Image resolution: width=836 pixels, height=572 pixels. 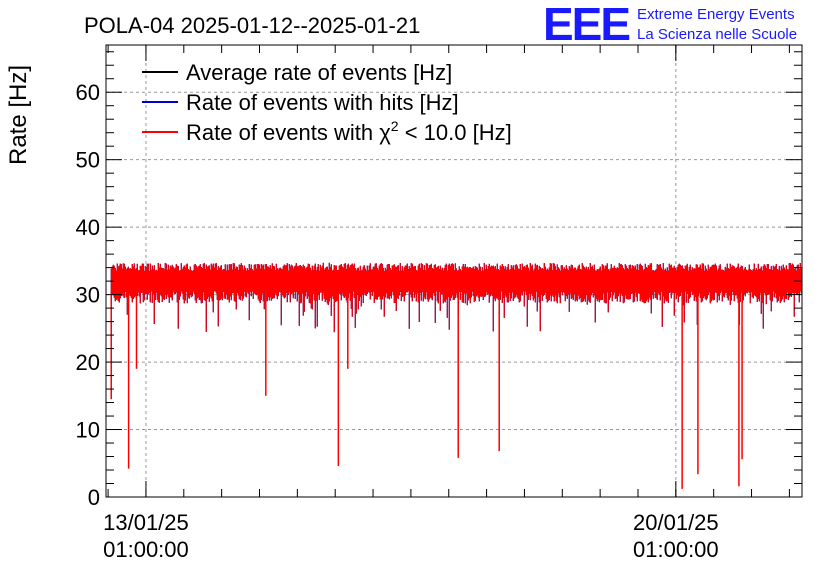 I want to click on logo-line-1: Extreme Energy Events, so click(x=716, y=14).